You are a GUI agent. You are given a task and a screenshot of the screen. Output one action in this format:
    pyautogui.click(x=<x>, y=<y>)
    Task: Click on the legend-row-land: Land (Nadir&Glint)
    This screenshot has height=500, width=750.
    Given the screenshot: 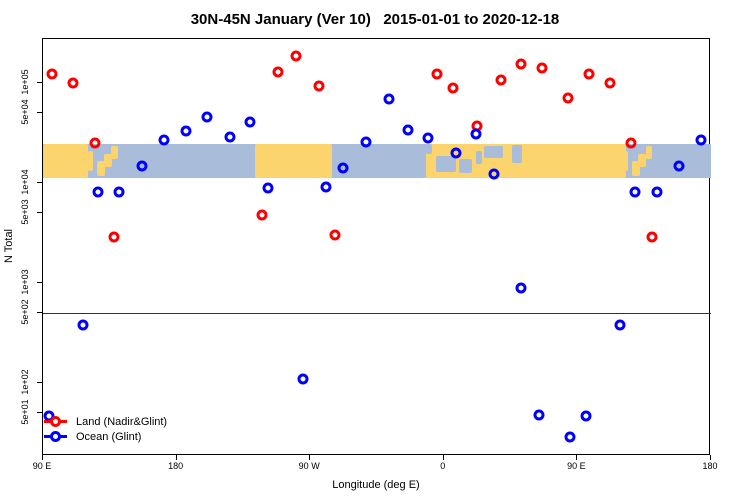 What is the action you would take?
    pyautogui.click(x=105, y=421)
    